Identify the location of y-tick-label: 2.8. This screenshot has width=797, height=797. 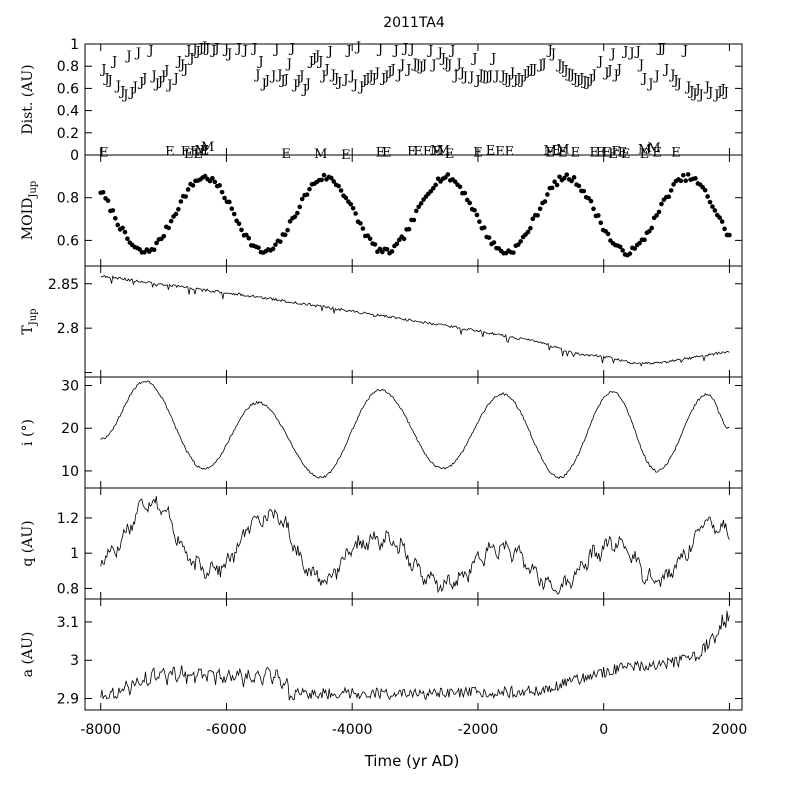
(68, 329).